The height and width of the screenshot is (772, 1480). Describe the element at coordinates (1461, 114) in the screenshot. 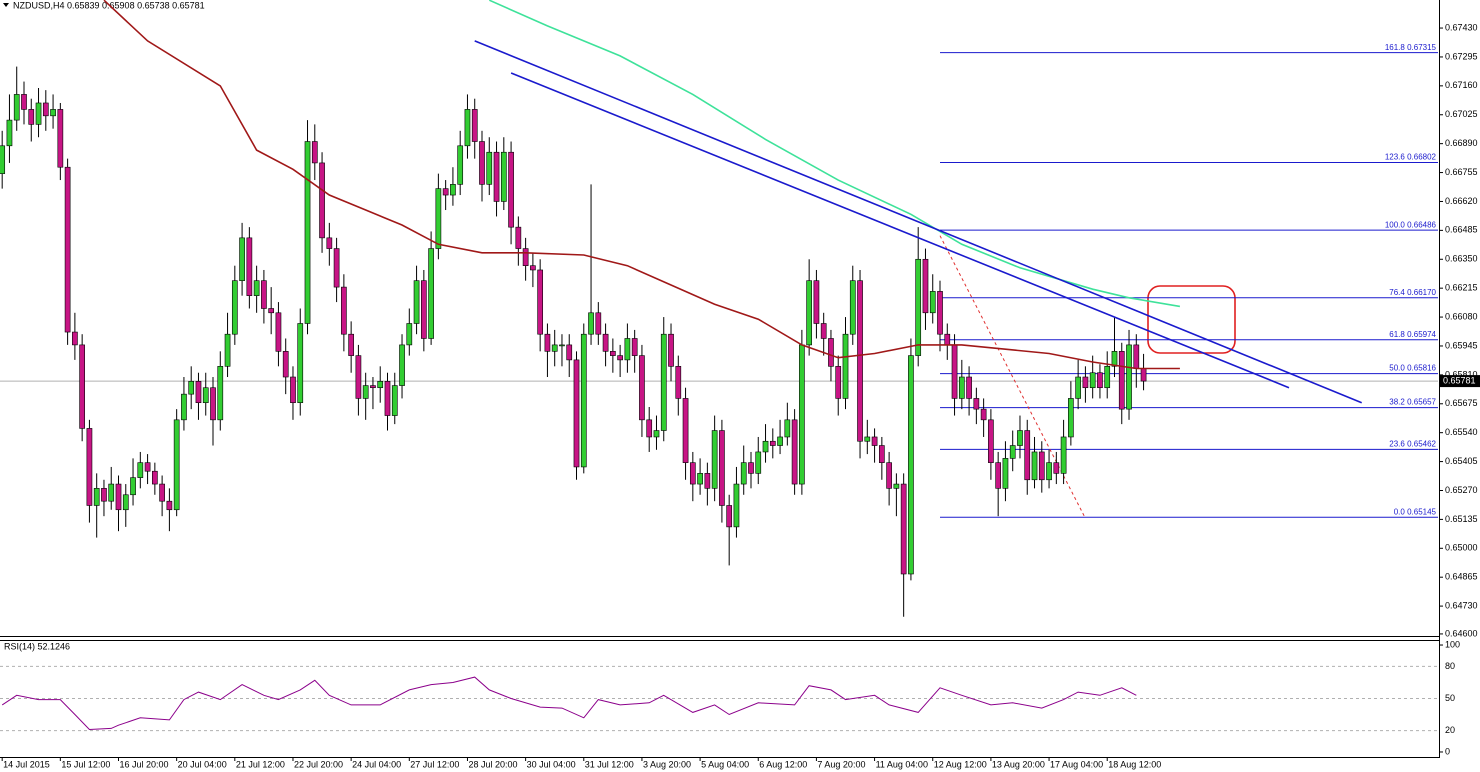

I see `y-tick-label: 0.67025` at that location.